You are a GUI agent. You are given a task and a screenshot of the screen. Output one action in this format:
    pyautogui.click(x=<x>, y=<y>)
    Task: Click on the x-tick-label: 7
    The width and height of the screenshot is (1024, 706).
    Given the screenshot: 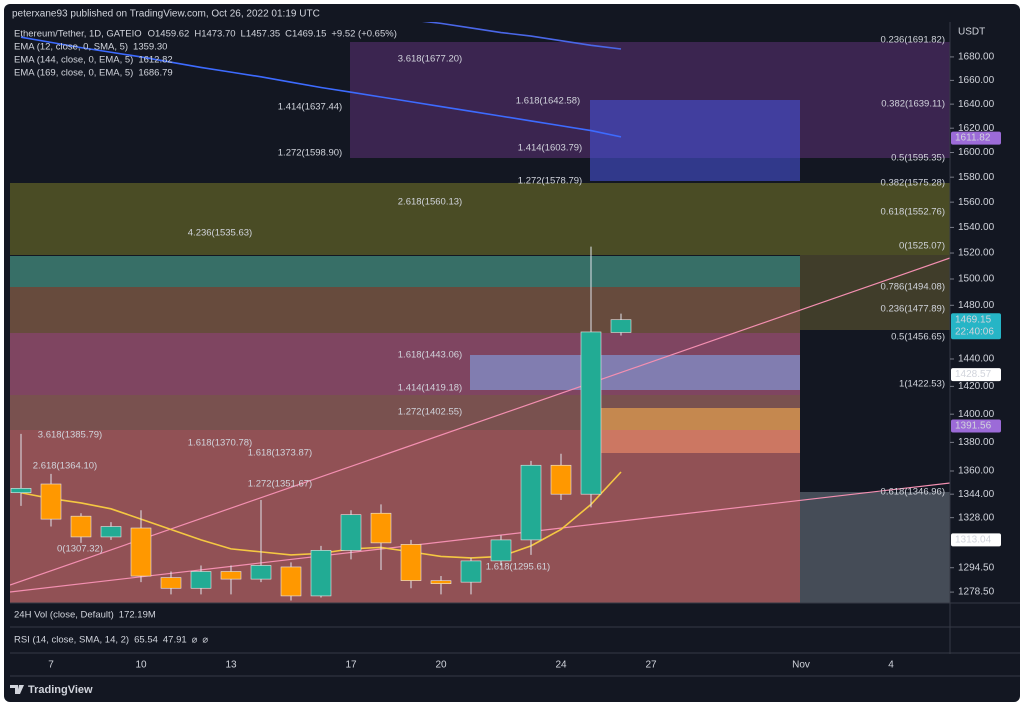 What is the action you would take?
    pyautogui.click(x=51, y=665)
    